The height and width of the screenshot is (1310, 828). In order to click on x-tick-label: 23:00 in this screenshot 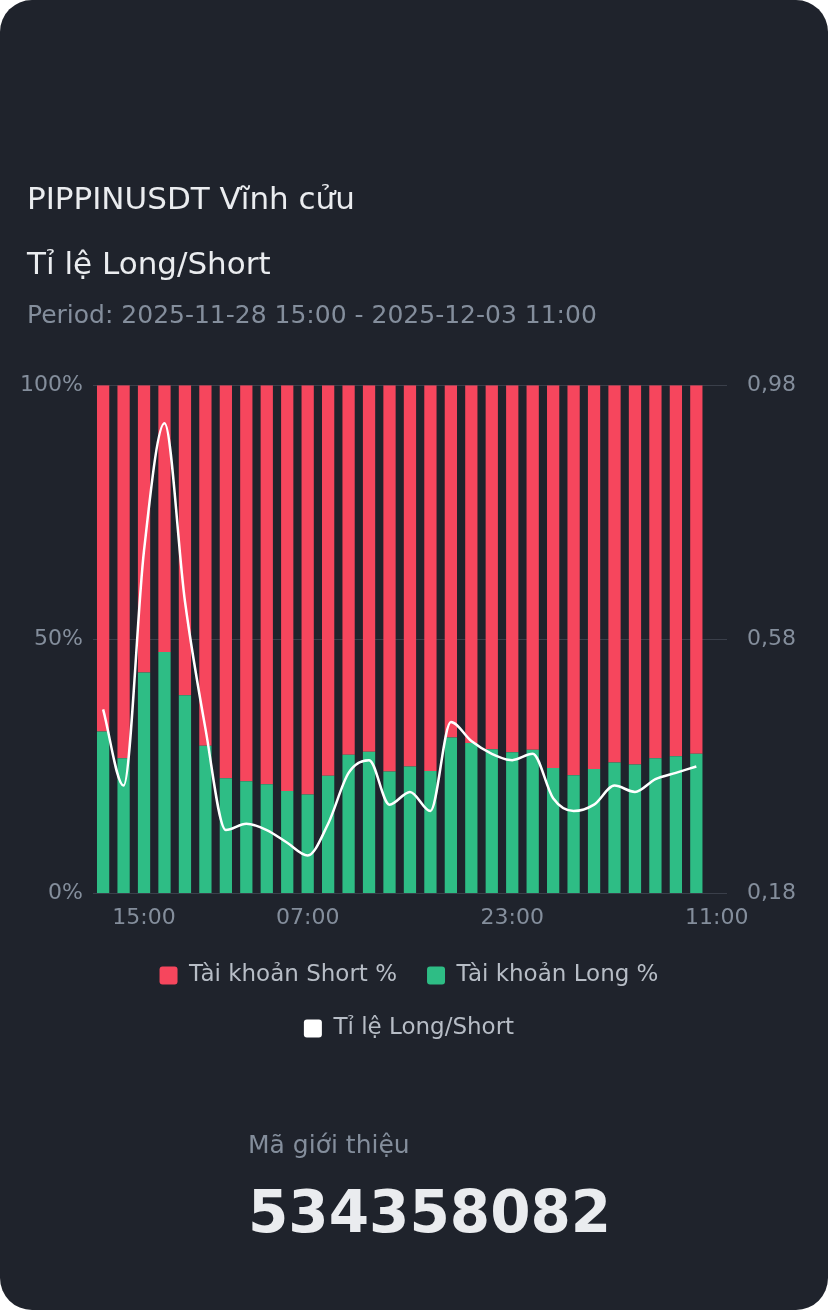, I will do `click(512, 916)`.